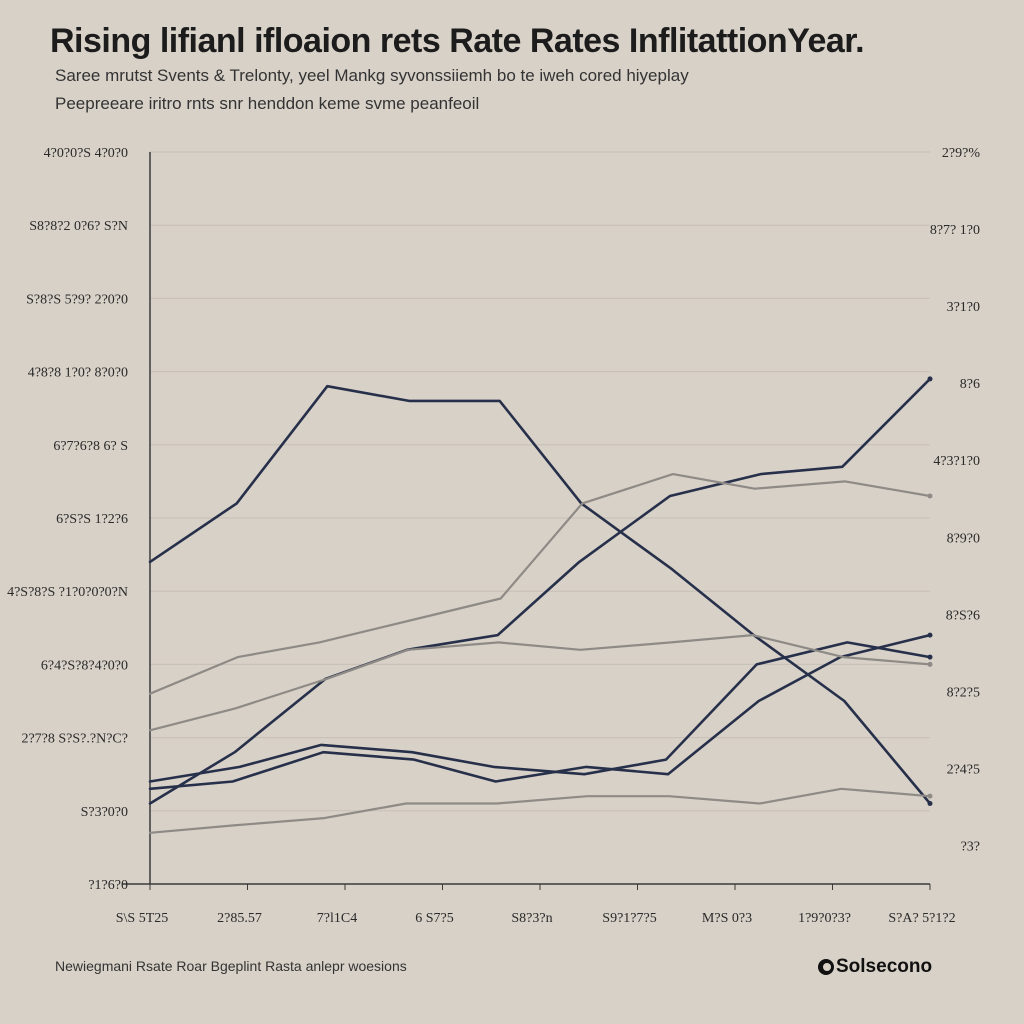  What do you see at coordinates (434, 918) in the screenshot?
I see `x-tick-label: 6 S7?5` at bounding box center [434, 918].